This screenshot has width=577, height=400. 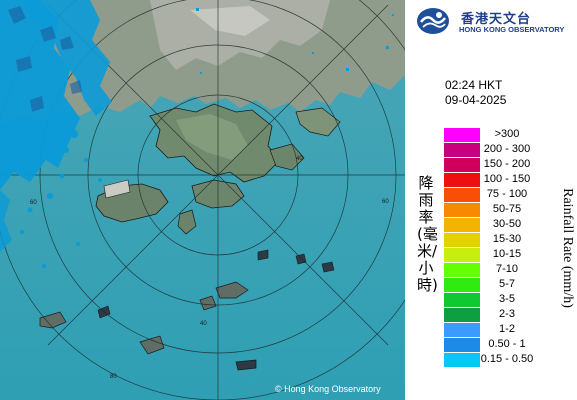 What do you see at coordinates (507, 329) in the screenshot?
I see `legend-label: 1-2` at bounding box center [507, 329].